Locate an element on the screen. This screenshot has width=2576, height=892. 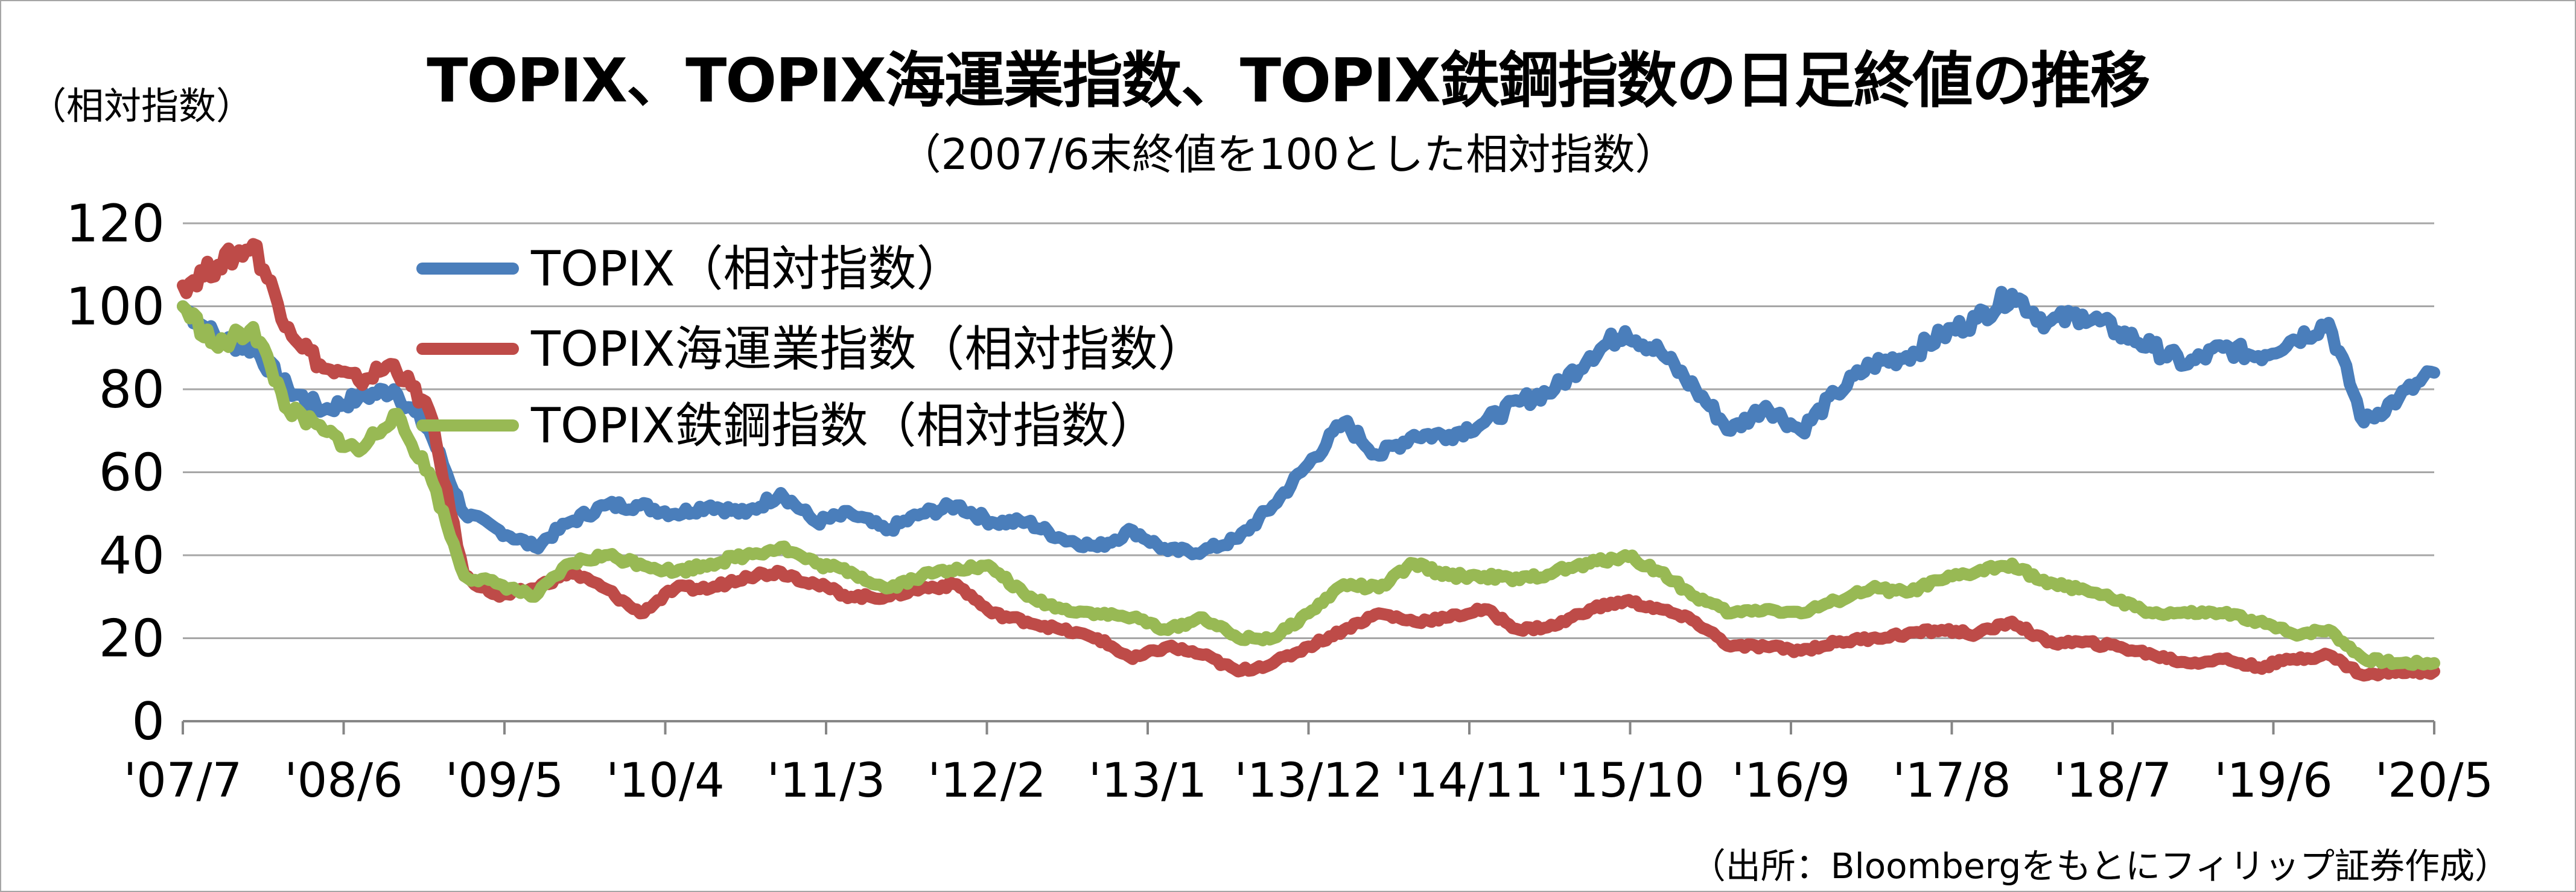
y-tick-label: 0 is located at coordinates (149, 722).